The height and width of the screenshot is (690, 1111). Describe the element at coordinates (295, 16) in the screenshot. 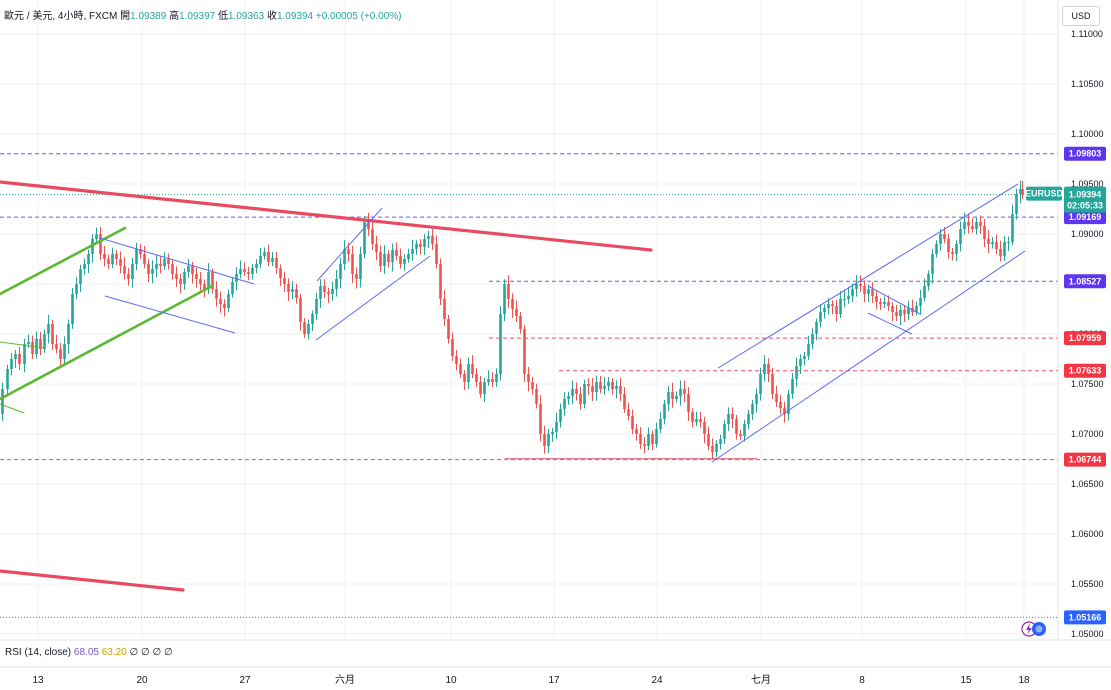

I see `close-value: 1.09394` at that location.